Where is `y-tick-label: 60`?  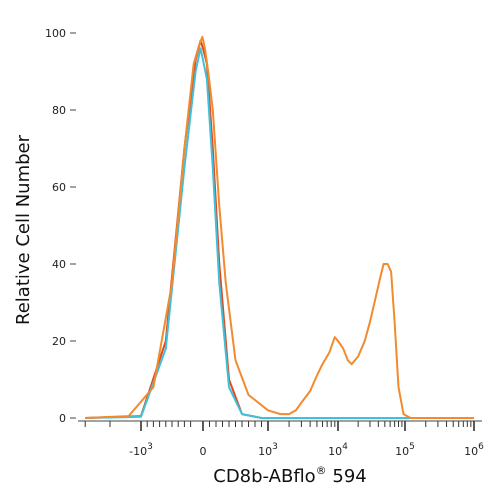 y-tick-label: 60 is located at coordinates (59, 187).